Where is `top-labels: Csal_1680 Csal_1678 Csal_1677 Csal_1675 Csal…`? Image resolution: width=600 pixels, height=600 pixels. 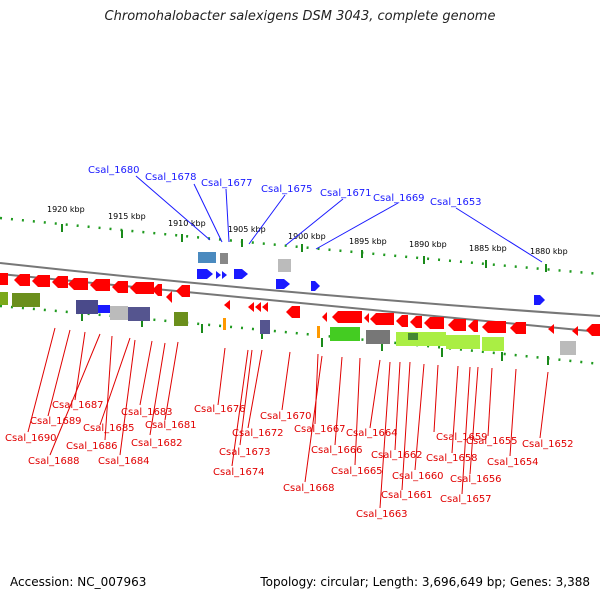
top-labels: Csal_1680 Csal_1678 Csal_1677 Csal_1675 Csal… is located at coordinates (285, 186).